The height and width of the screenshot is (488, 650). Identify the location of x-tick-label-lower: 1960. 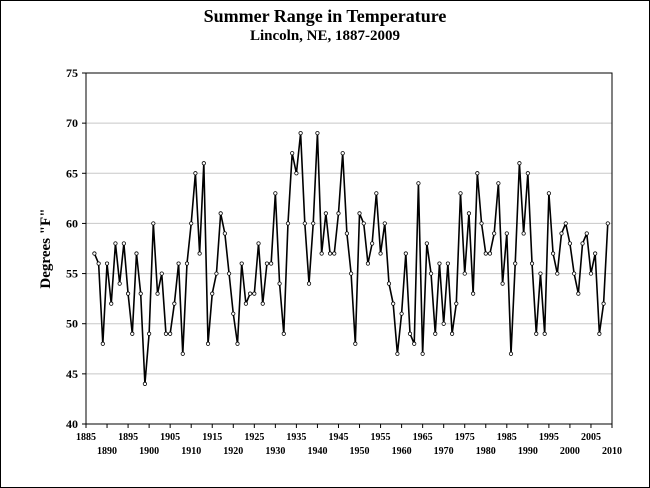
(402, 451).